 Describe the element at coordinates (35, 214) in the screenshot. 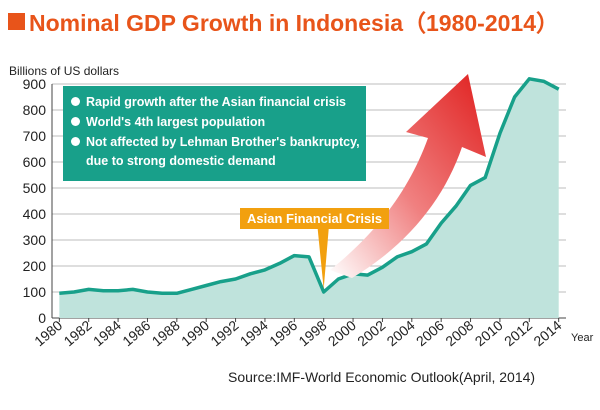

I see `y-tick-label: 400` at that location.